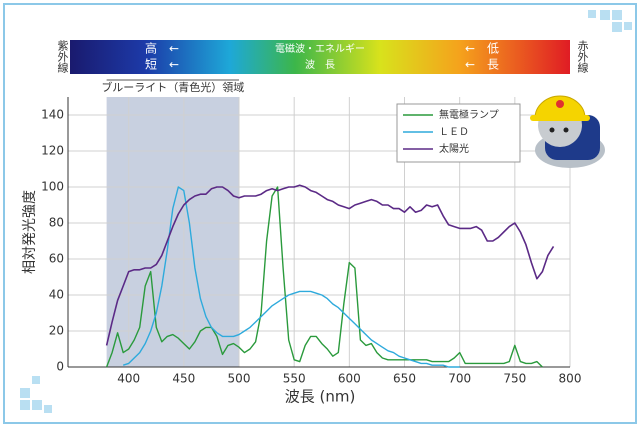  I want to click on x-tick-label: 600, so click(349, 379).